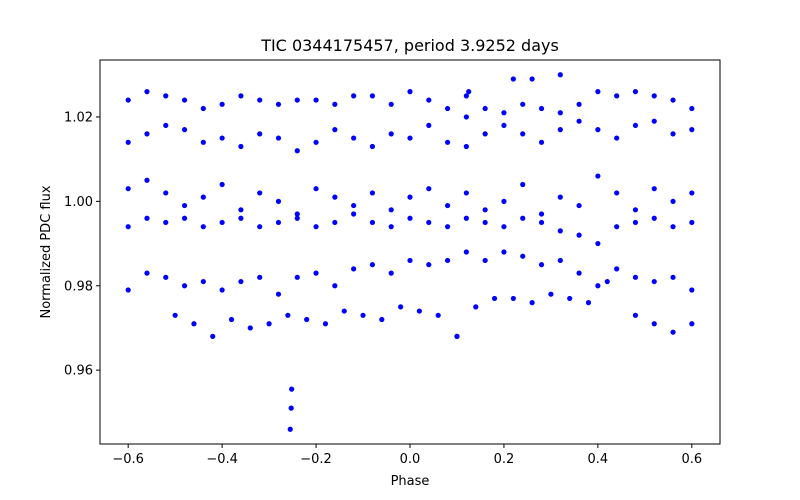 The height and width of the screenshot is (500, 800). Describe the element at coordinates (82, 244) in the screenshot. I see `y-axis: 0.96 0.98 1.00 1.02` at that location.